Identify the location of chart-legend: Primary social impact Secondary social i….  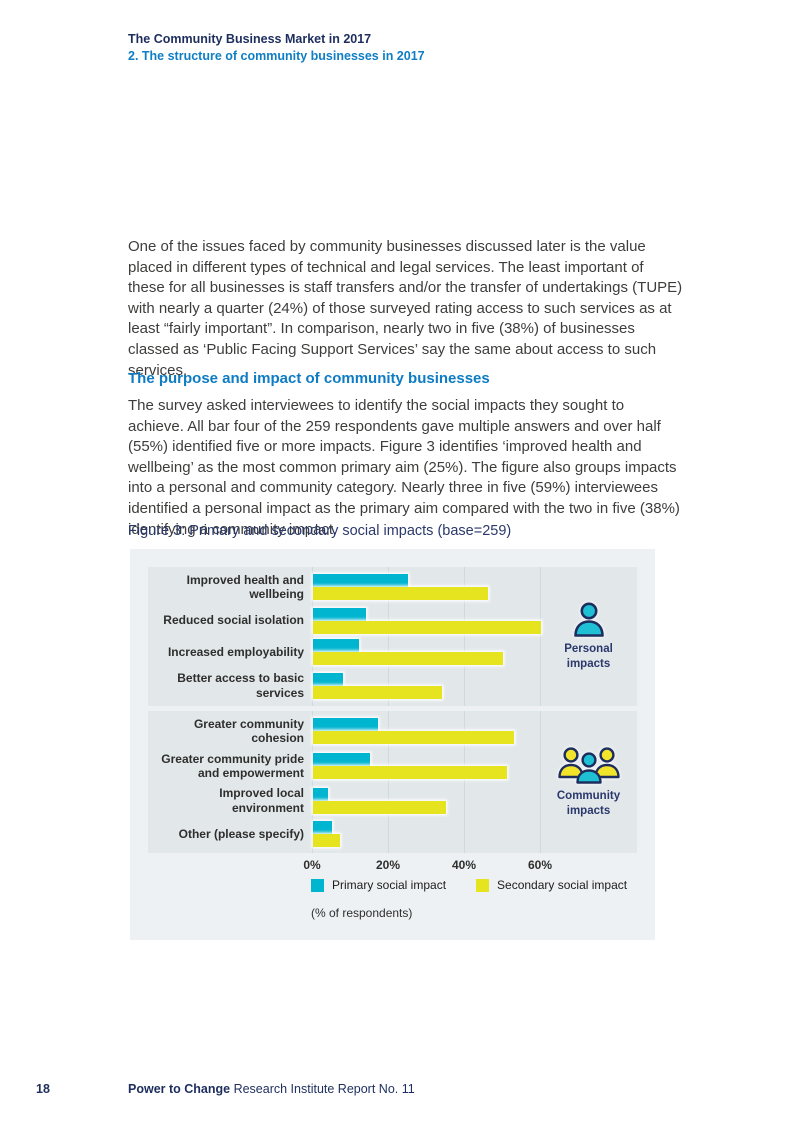
(469, 885).